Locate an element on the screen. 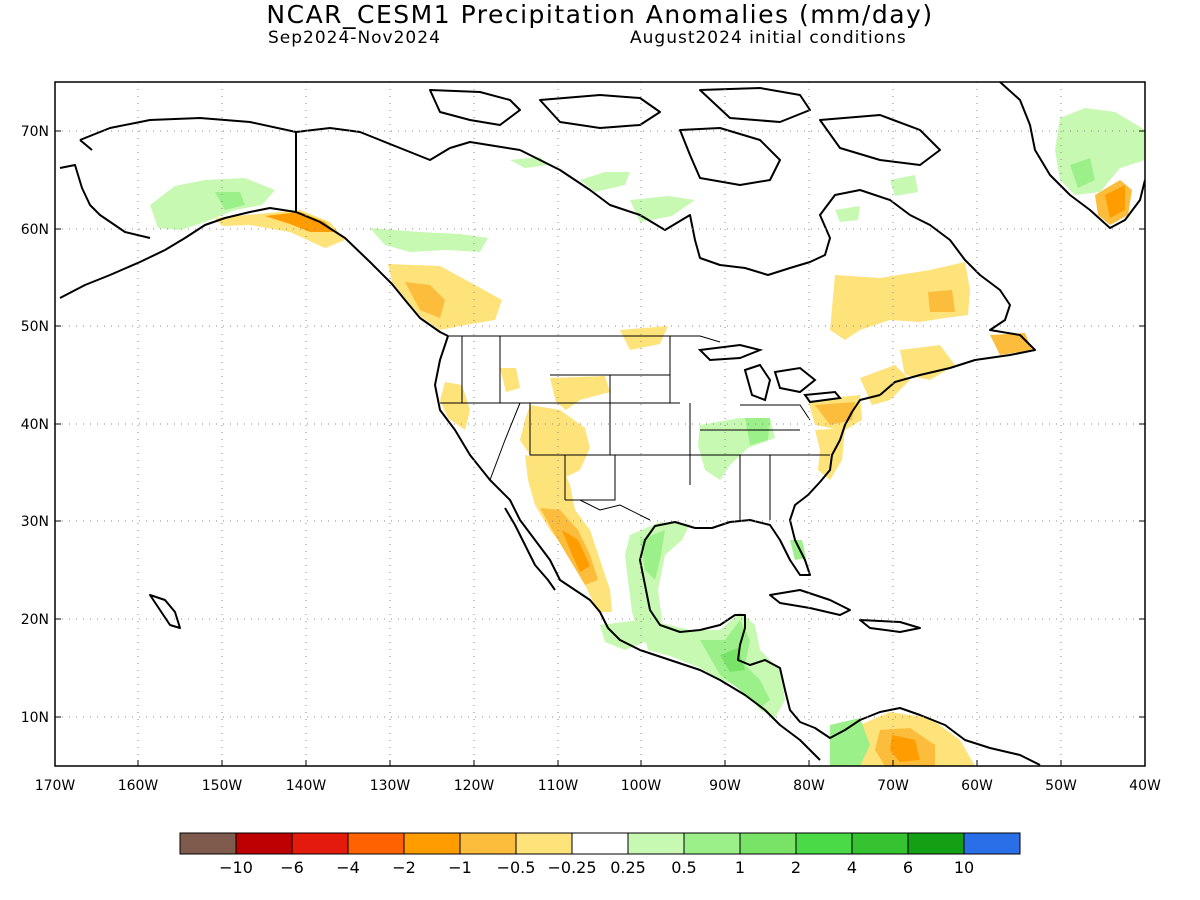 Image resolution: width=1200 pixels, height=900 pixels. latitude-labels: 70N 60N 50N 40N 30N 20N 10N is located at coordinates (35, 425).